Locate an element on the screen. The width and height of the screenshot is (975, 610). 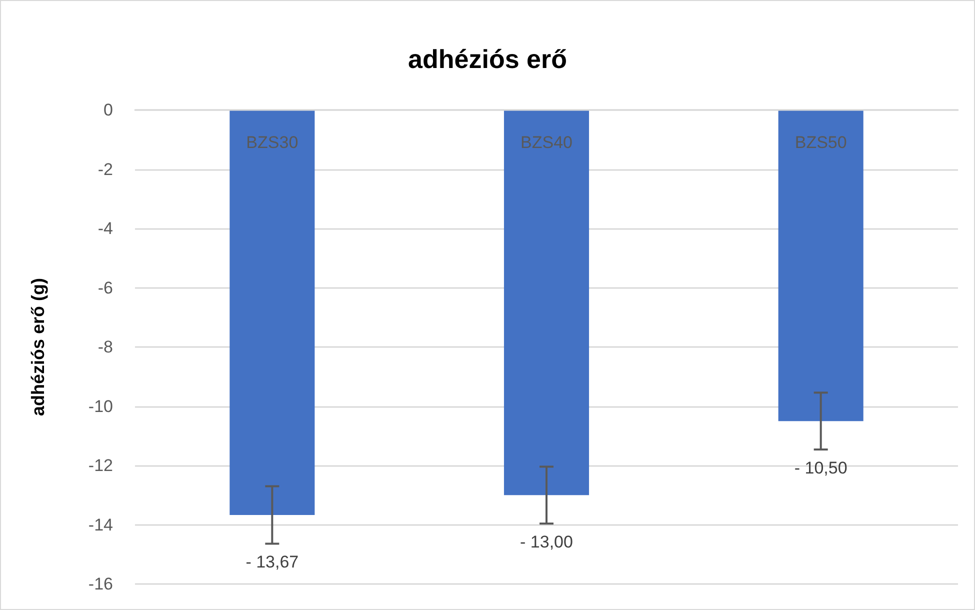
y-tick-label: -6 is located at coordinates (105, 288).